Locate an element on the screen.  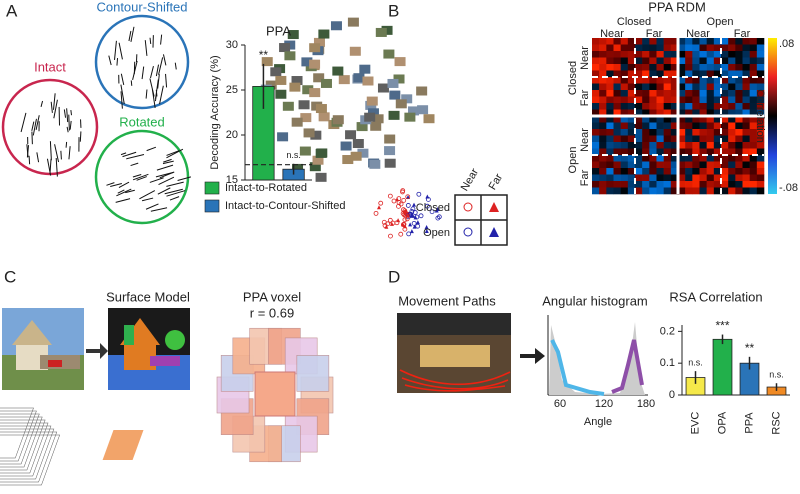
rdm-group: Open is located at coordinates (720, 22).